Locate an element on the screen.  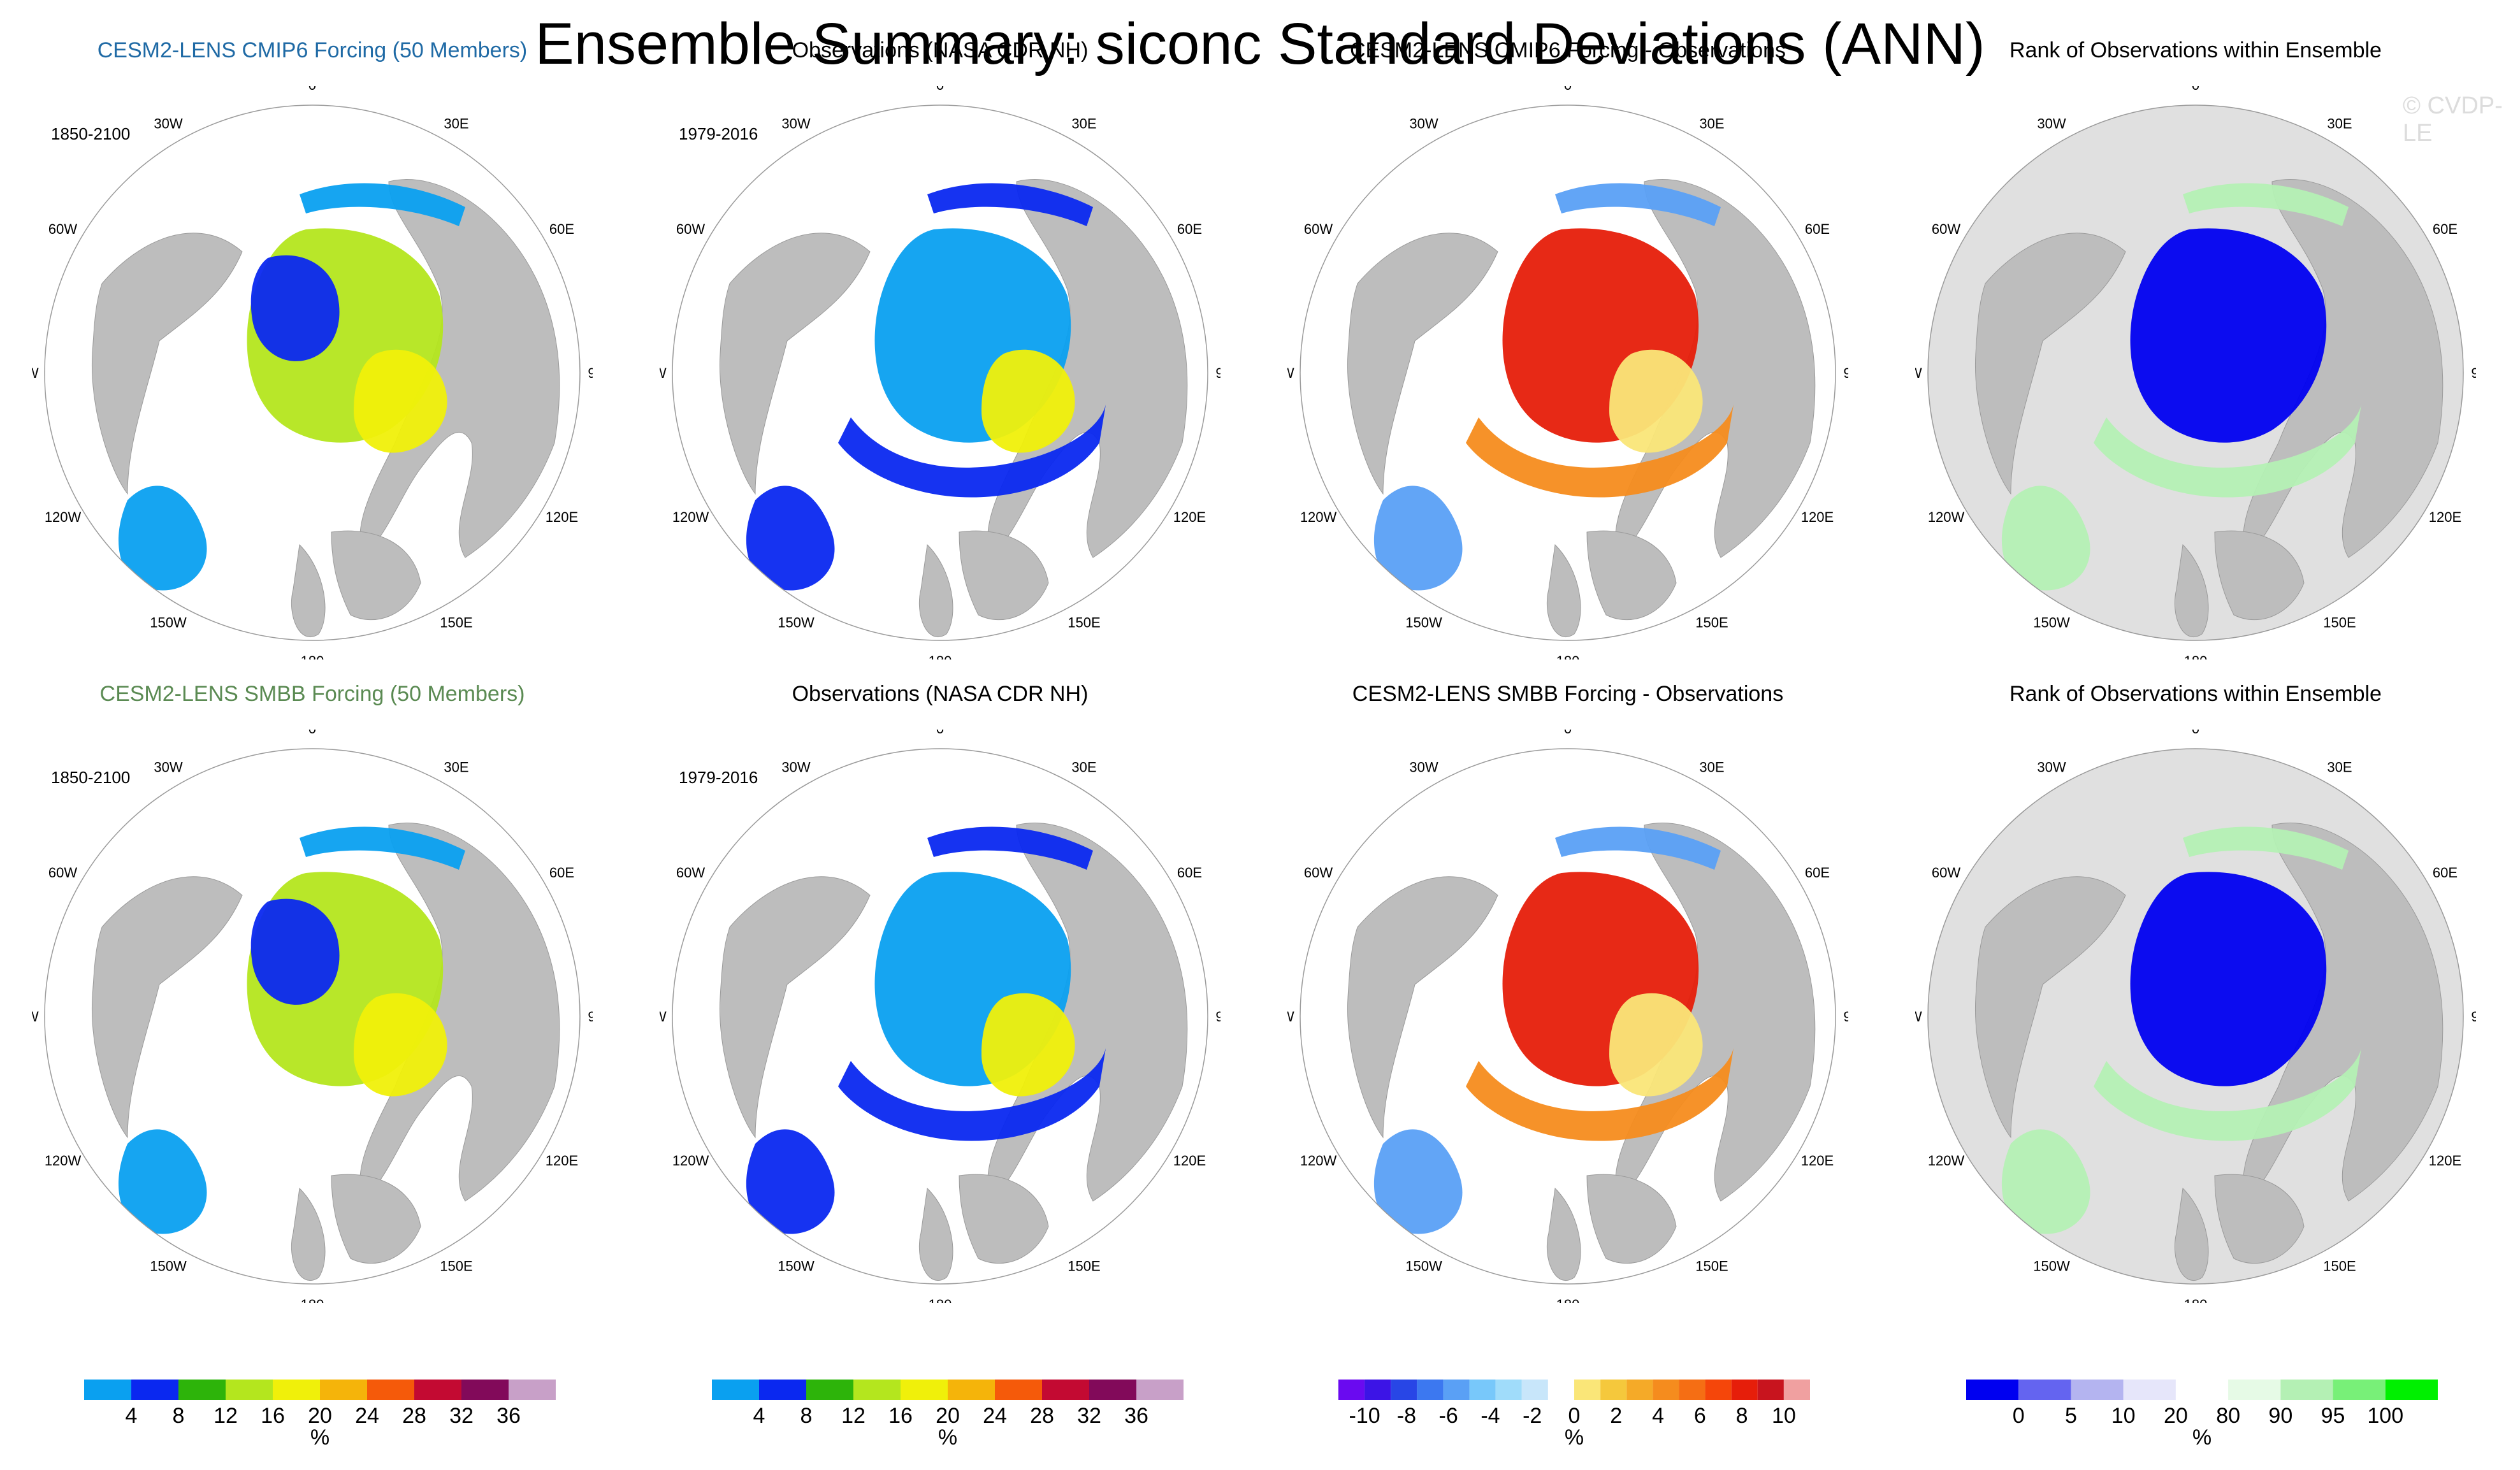
longitude-label: 30E is located at coordinates (1083, 124).